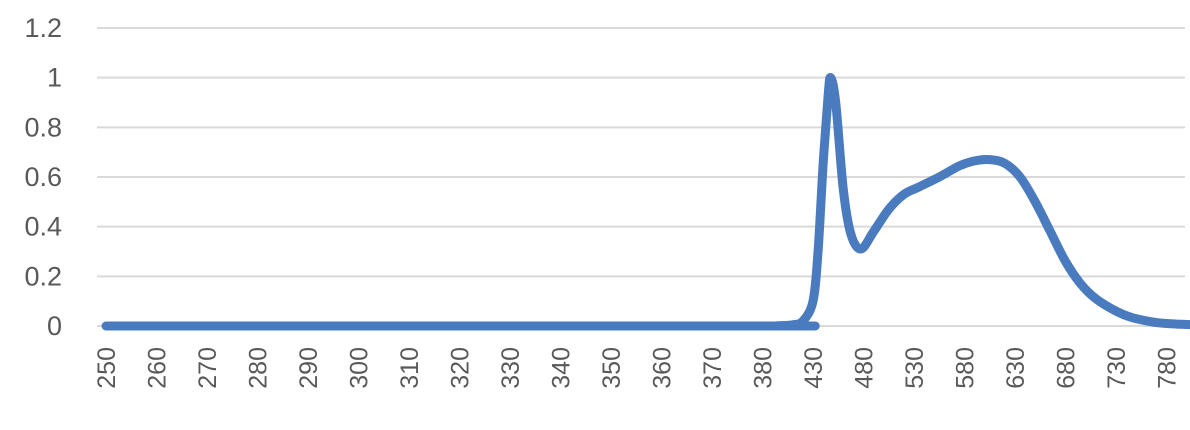  I want to click on x-tick-label: 340, so click(562, 368).